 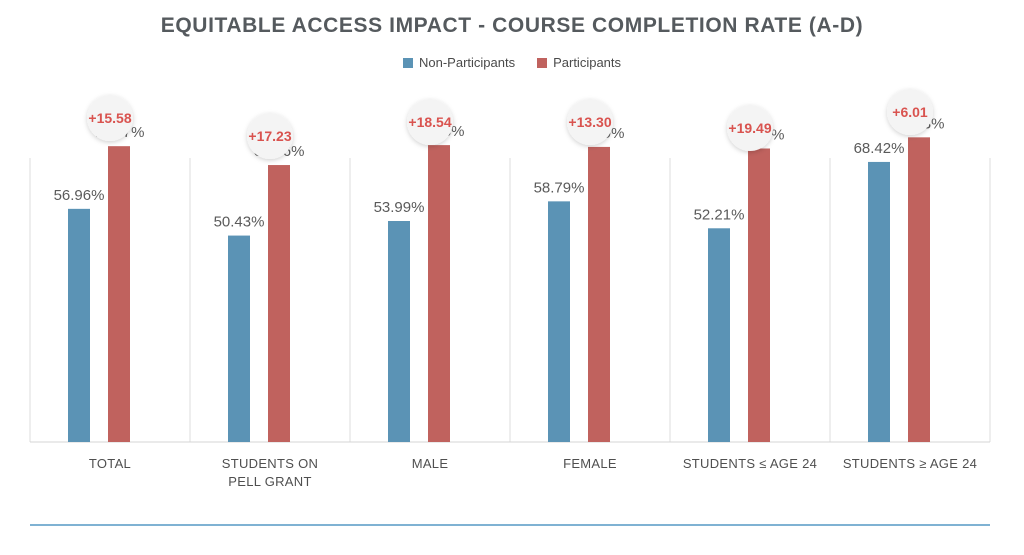 I want to click on data-label-non-participants: 52.21%, so click(x=719, y=214).